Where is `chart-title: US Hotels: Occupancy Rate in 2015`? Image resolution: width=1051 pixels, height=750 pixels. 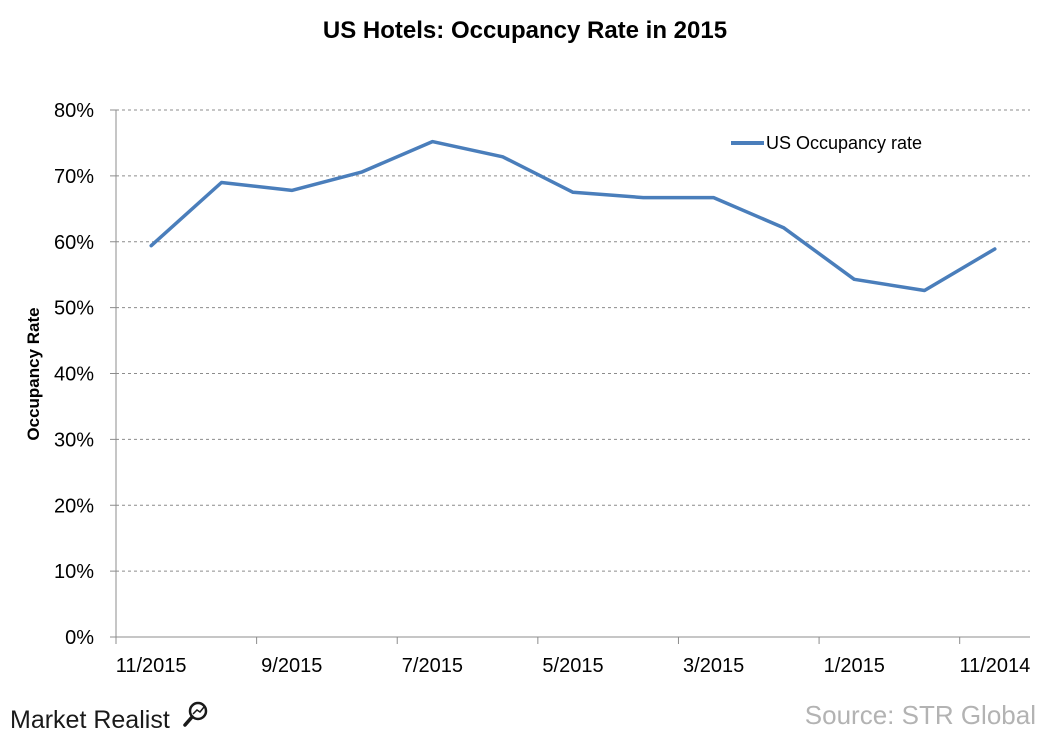
chart-title: US Hotels: Occupancy Rate in 2015 is located at coordinates (525, 30).